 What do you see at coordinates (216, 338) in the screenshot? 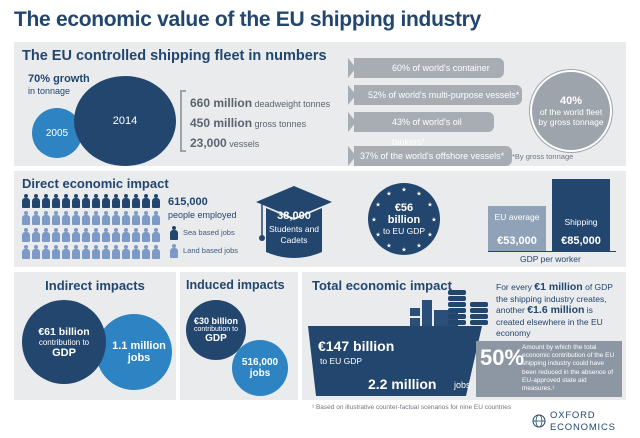
I see `induced-gdp-label: GDP` at bounding box center [216, 338].